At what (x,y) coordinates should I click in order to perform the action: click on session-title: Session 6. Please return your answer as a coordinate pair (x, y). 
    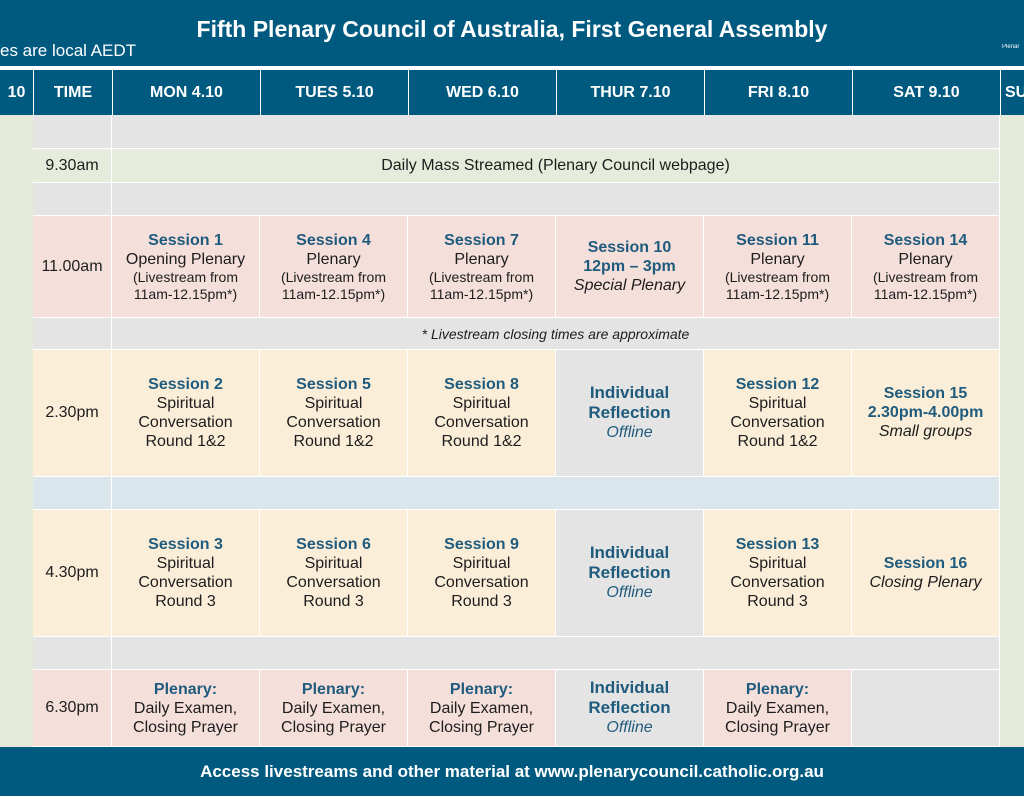
    Looking at the image, I should click on (333, 544).